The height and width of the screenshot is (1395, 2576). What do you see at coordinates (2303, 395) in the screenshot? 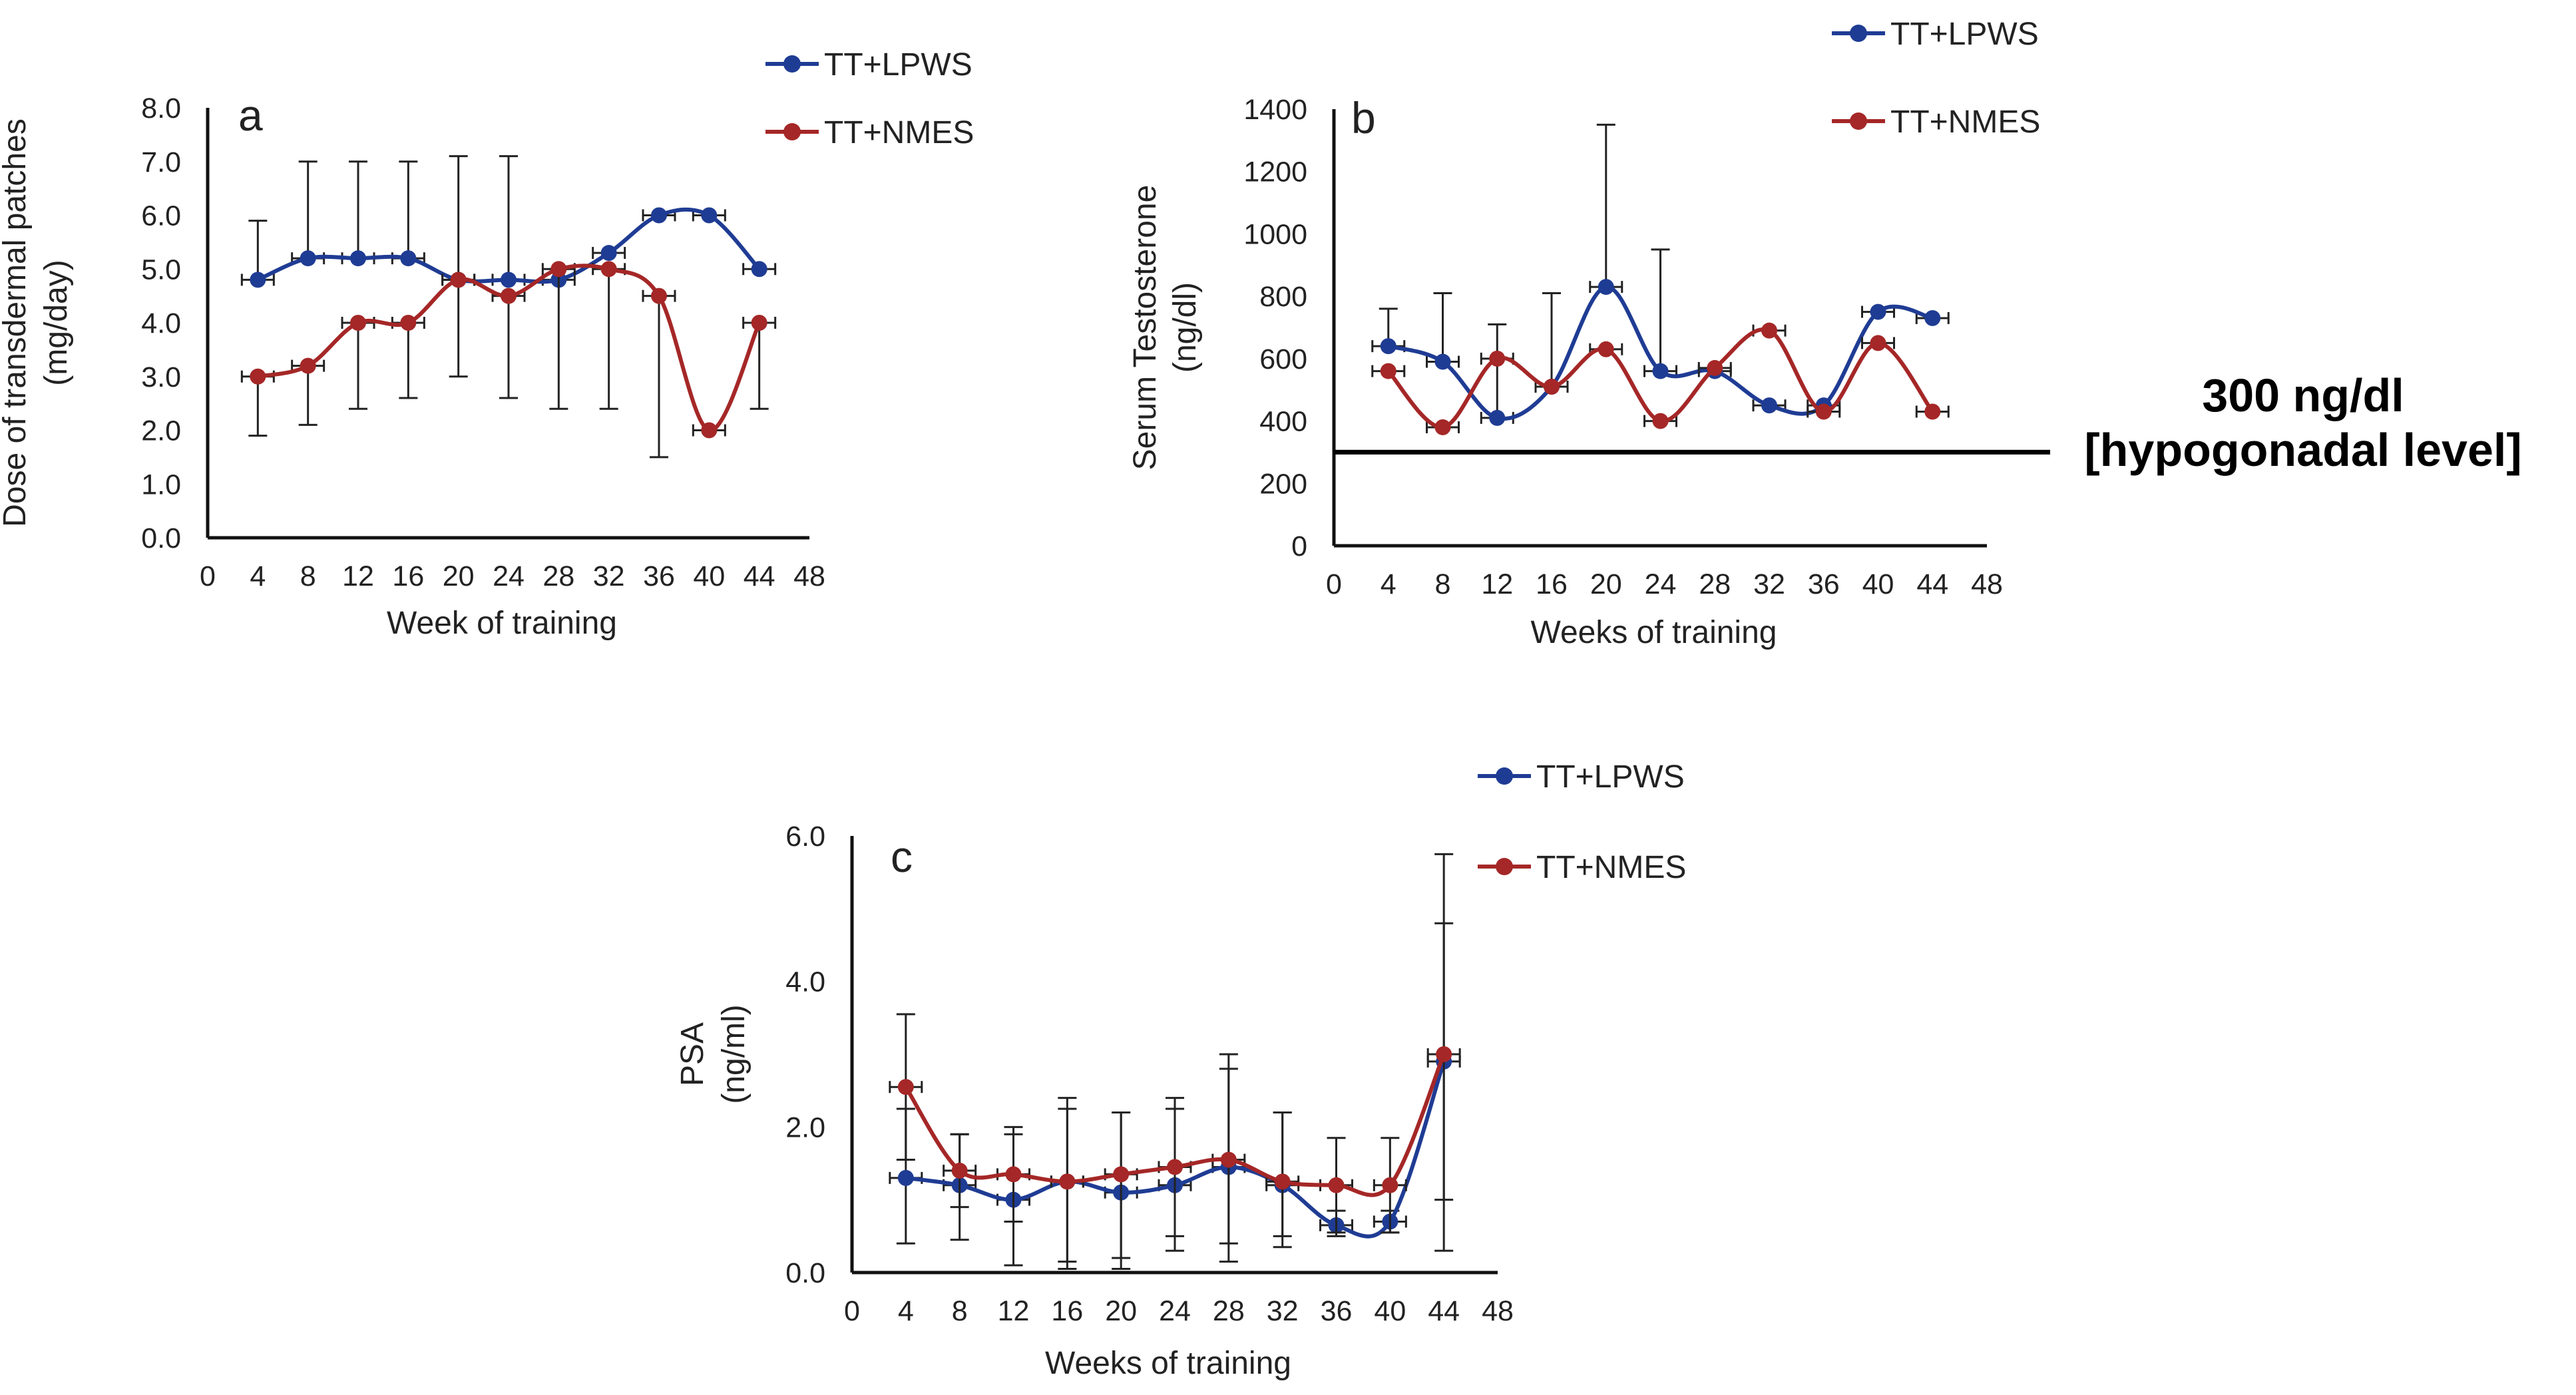
I see `reference-label: 300 ng/dl` at bounding box center [2303, 395].